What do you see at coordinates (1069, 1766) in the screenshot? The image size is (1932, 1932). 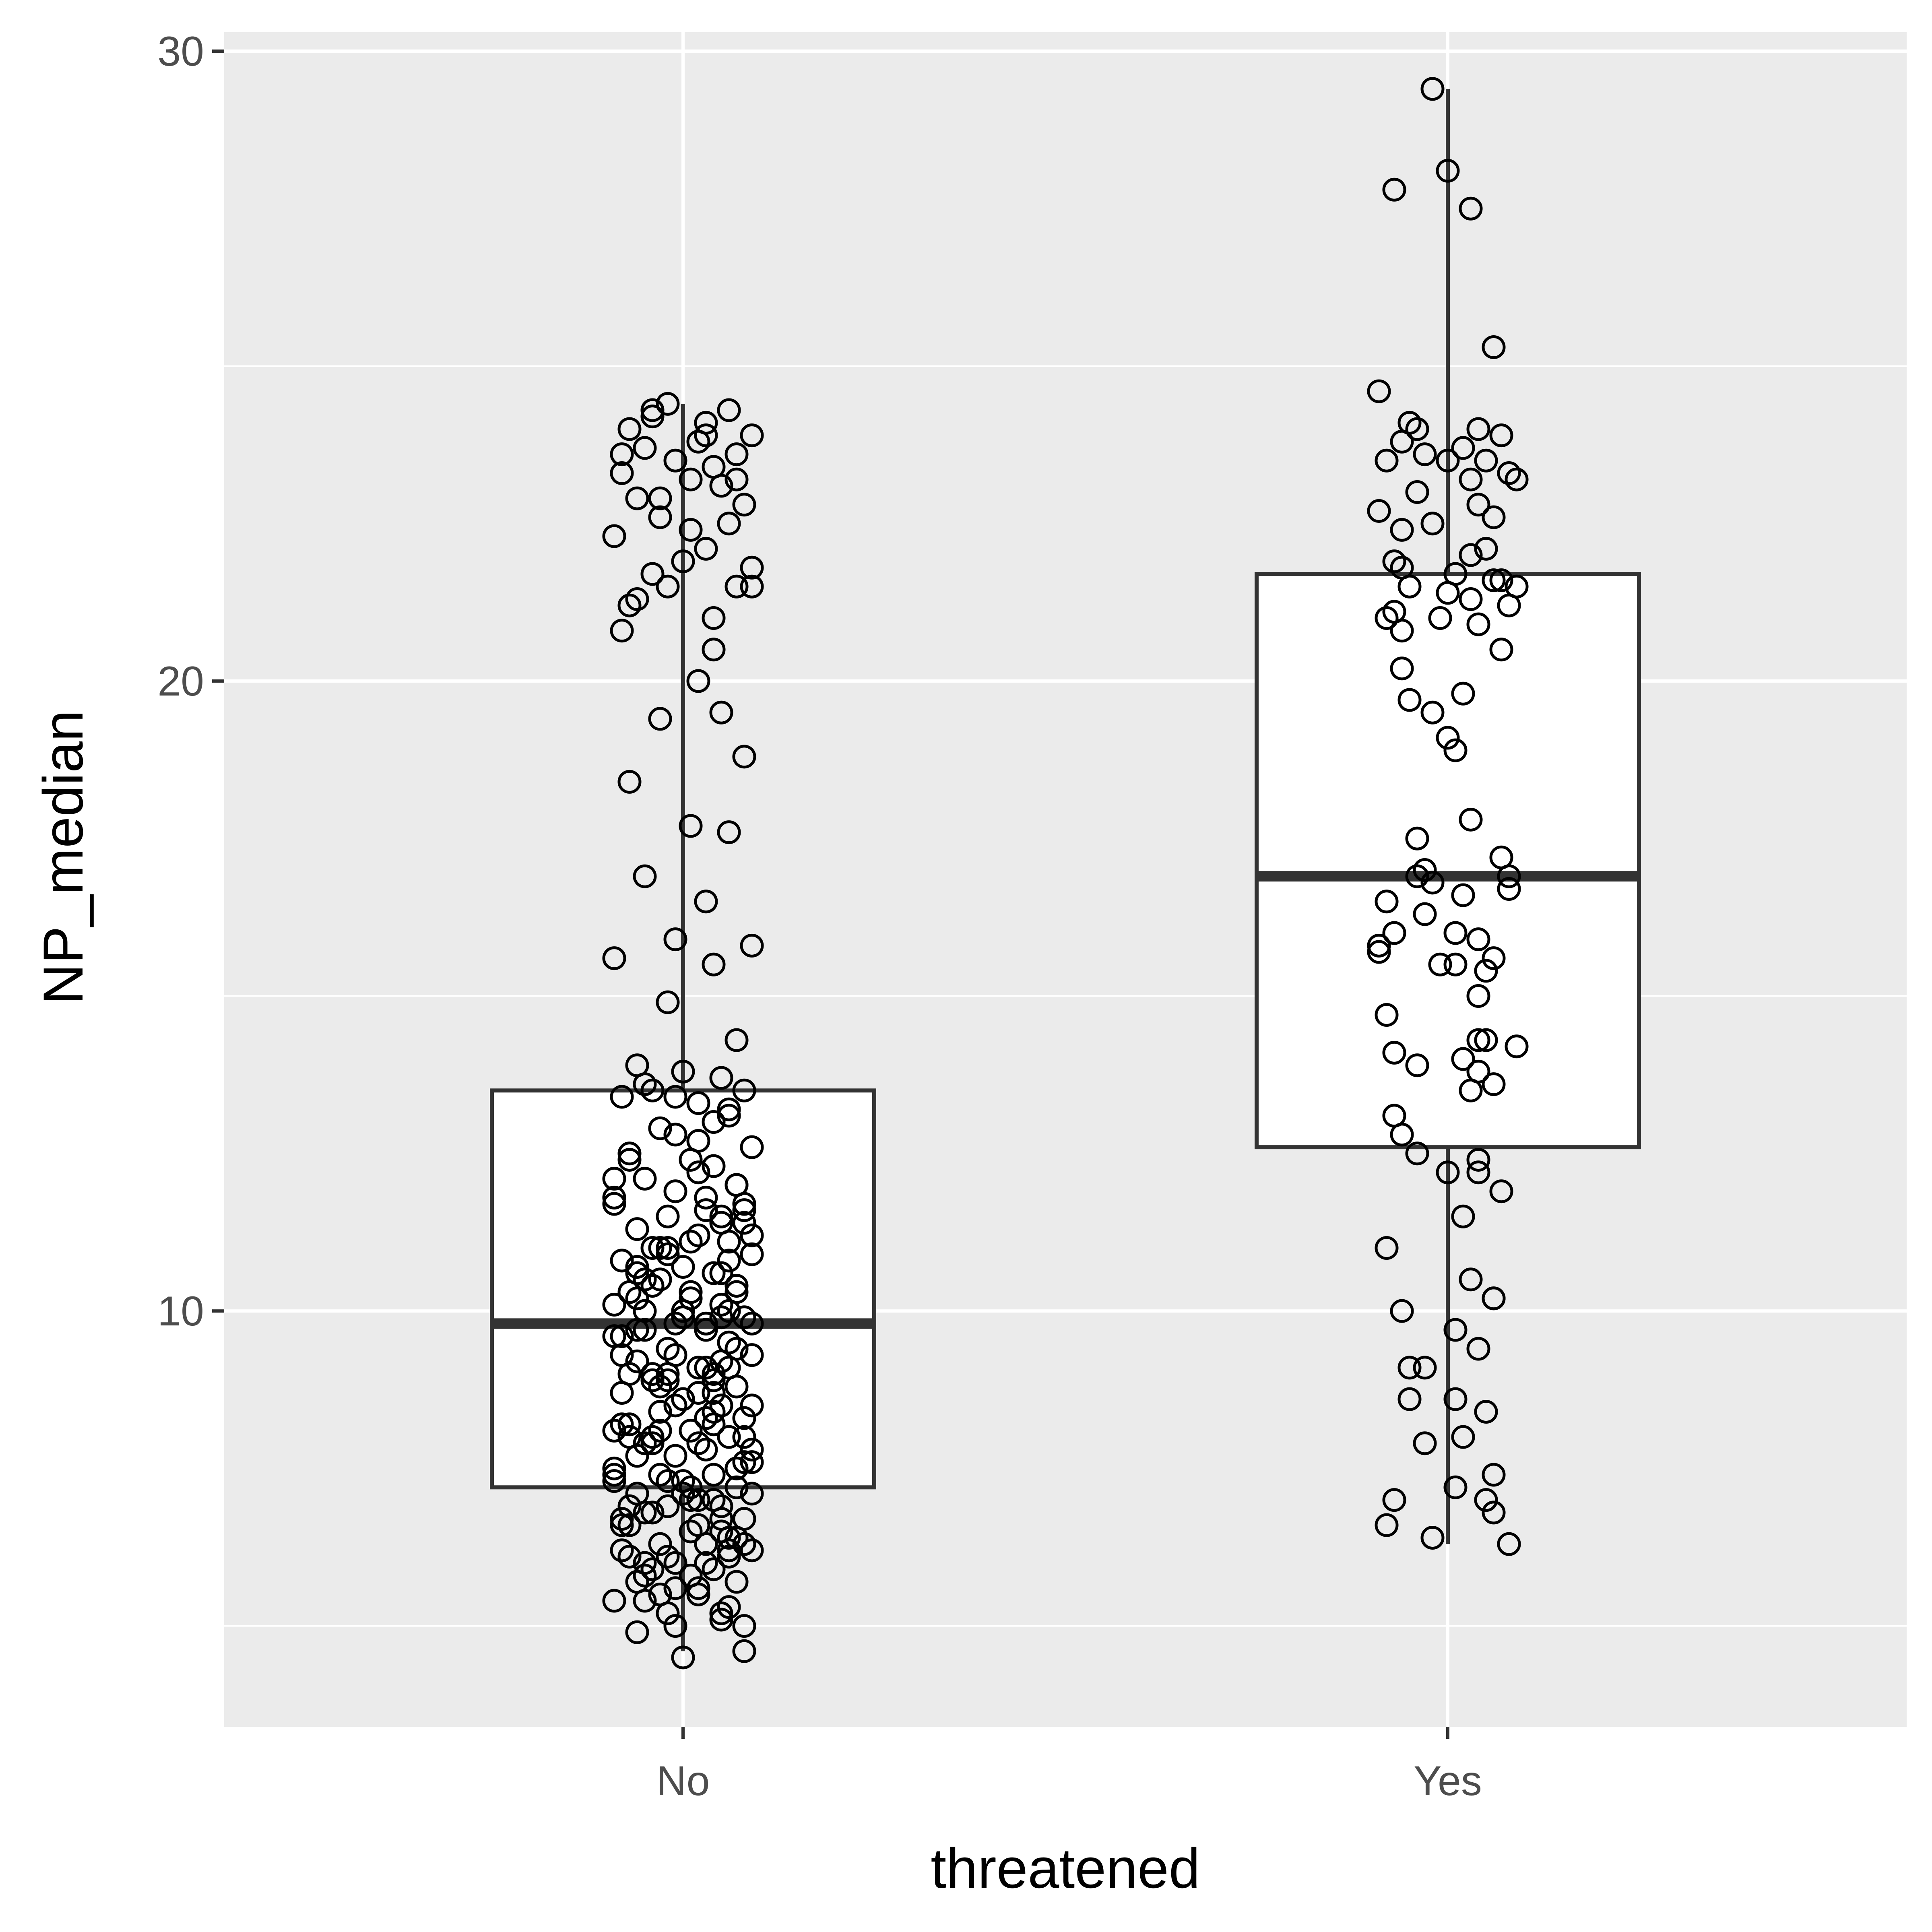 I see `x-axis: No Yes` at bounding box center [1069, 1766].